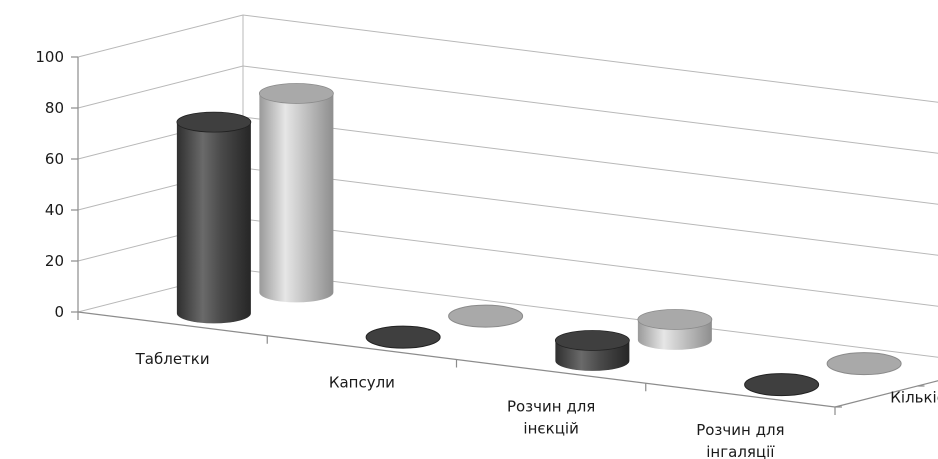  Describe the element at coordinates (54, 108) in the screenshot. I see `y-tick-label: 80` at that location.